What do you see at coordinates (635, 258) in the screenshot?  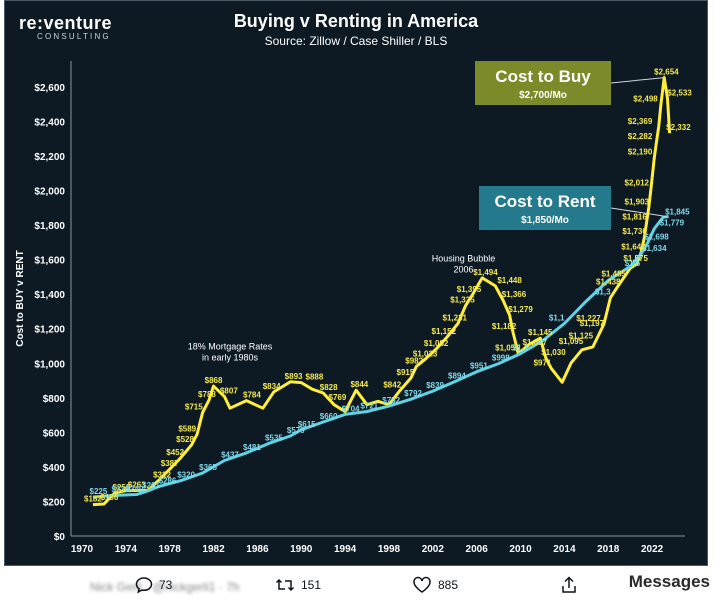 I see `data-label: $1,575` at bounding box center [635, 258].